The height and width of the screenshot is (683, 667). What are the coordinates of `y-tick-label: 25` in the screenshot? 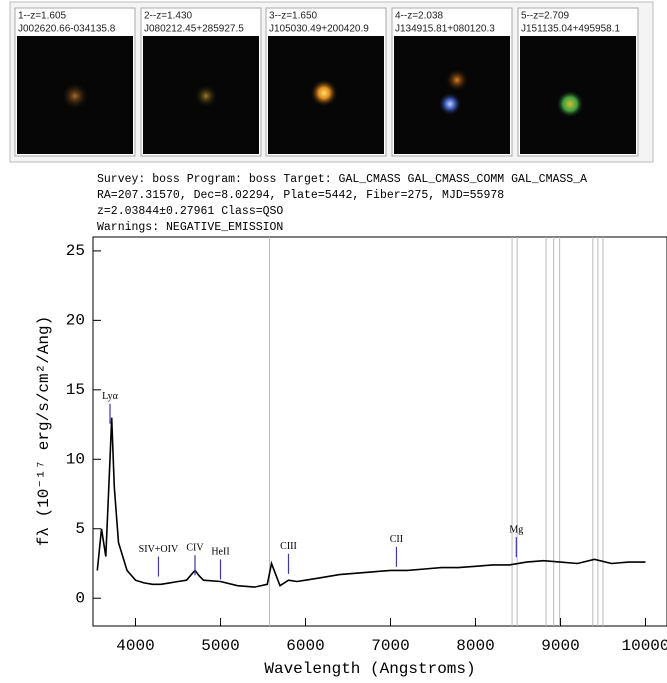 It's located at (75, 251).